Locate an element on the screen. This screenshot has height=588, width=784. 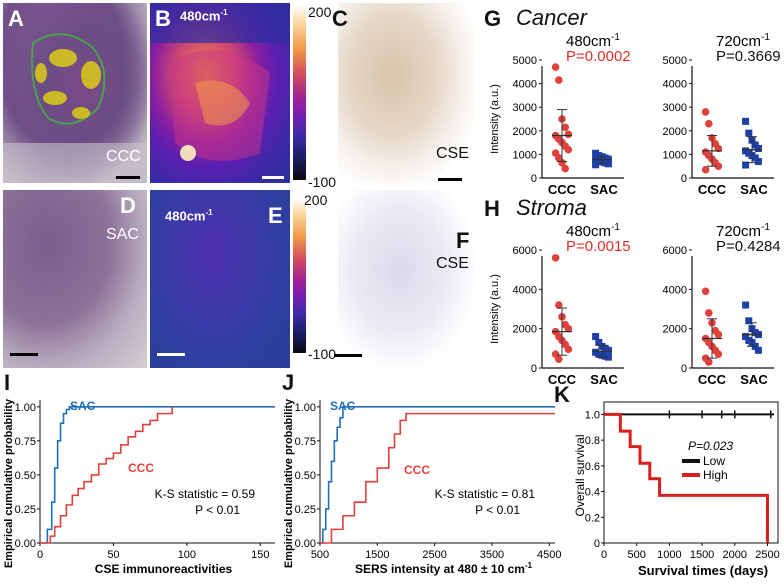
panel-d-label: SAC is located at coordinates (122, 234).